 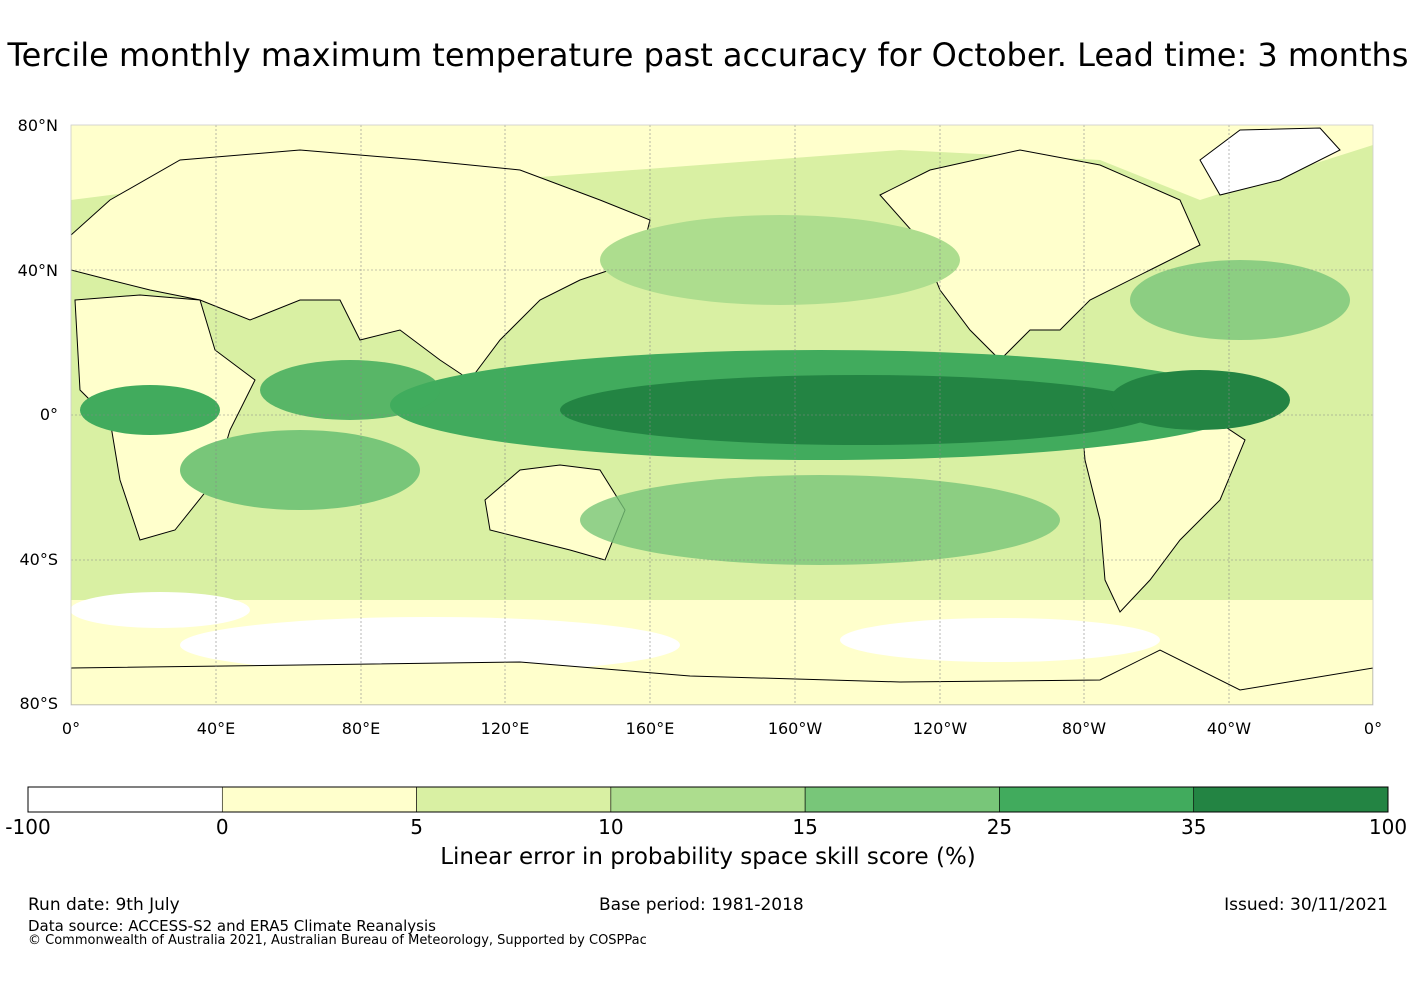 What do you see at coordinates (650, 728) in the screenshot?
I see `lon-label-160e: 160°E` at bounding box center [650, 728].